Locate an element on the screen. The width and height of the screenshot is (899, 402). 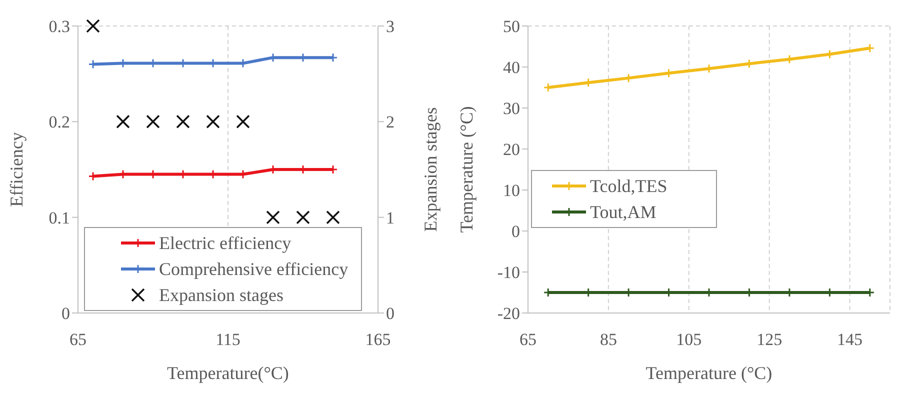
y-tick-label: 0.3 is located at coordinates (59, 26).